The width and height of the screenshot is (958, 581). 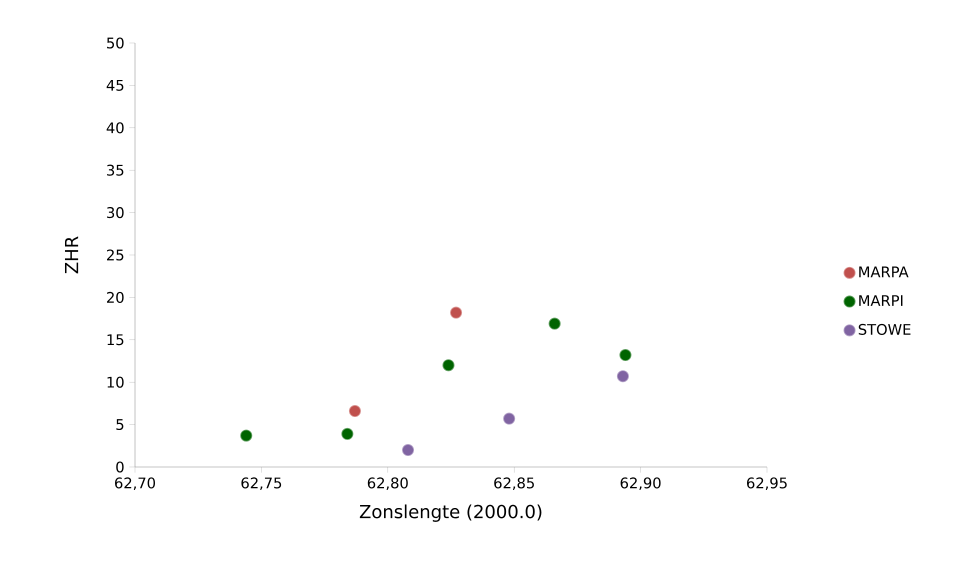 What do you see at coordinates (261, 483) in the screenshot?
I see `x-tick-label: 62,75` at bounding box center [261, 483].